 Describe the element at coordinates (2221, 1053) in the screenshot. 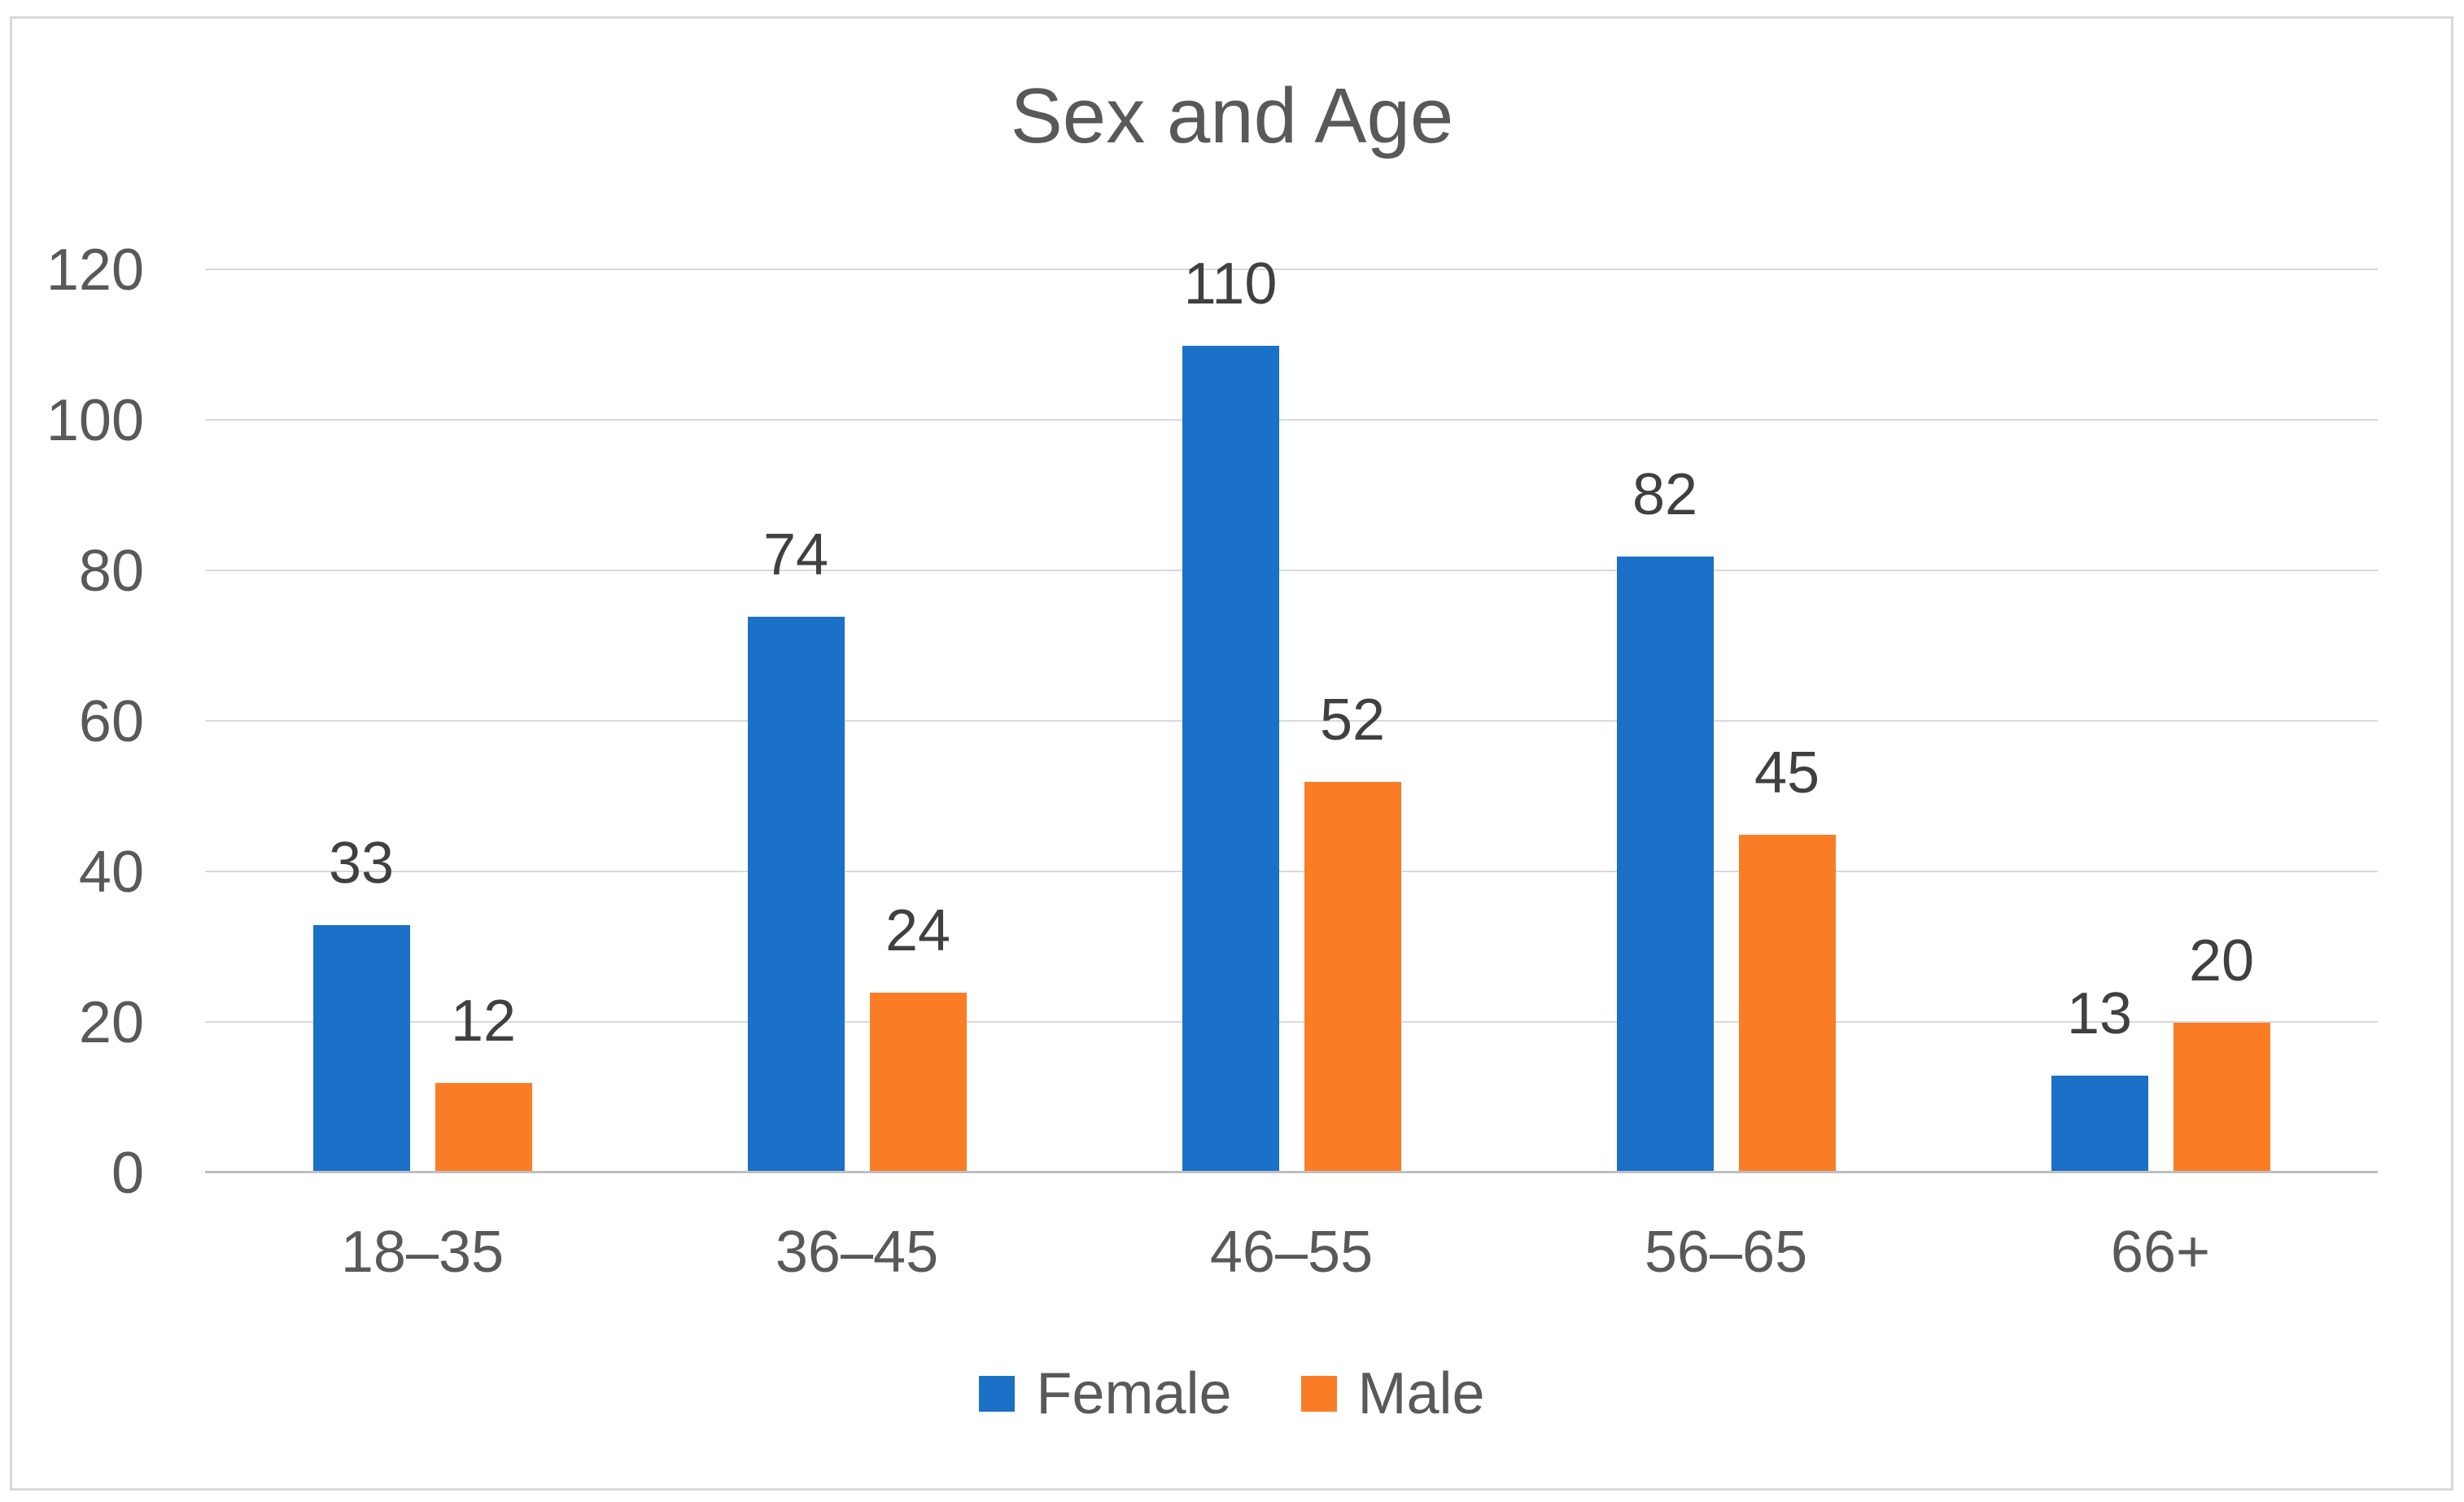

I see `bar-male-66: 20` at that location.